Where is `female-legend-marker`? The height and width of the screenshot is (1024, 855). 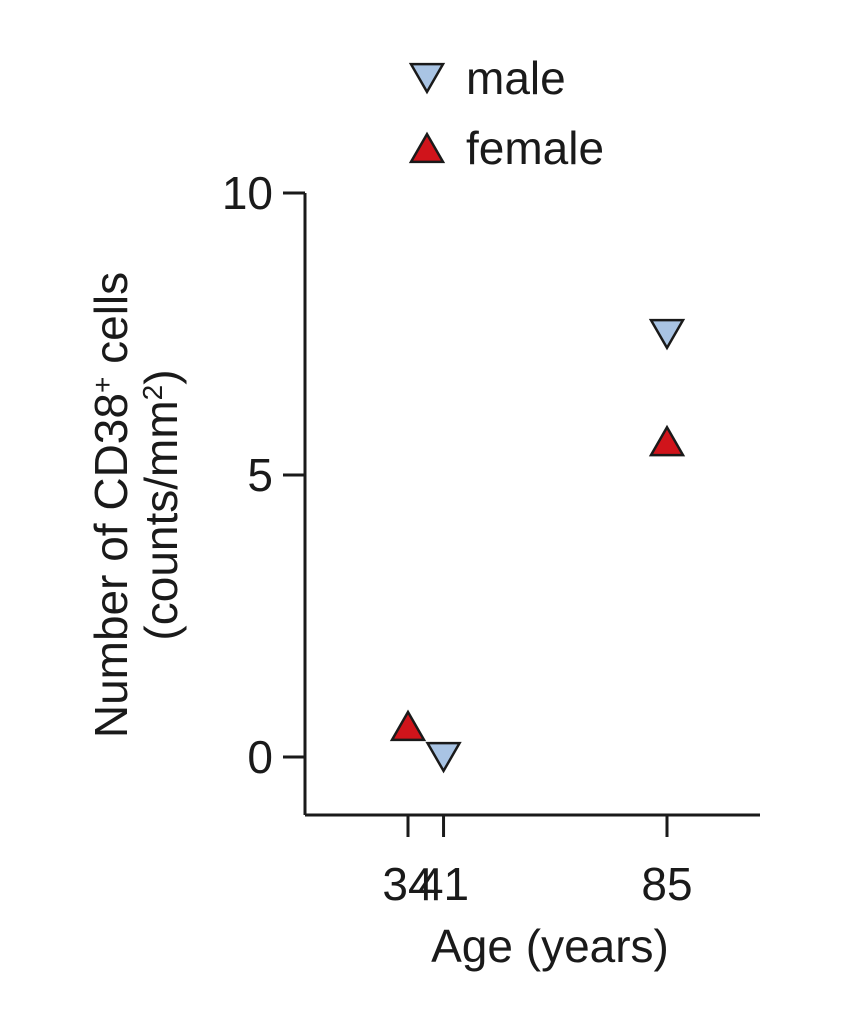 female-legend-marker is located at coordinates (427, 147).